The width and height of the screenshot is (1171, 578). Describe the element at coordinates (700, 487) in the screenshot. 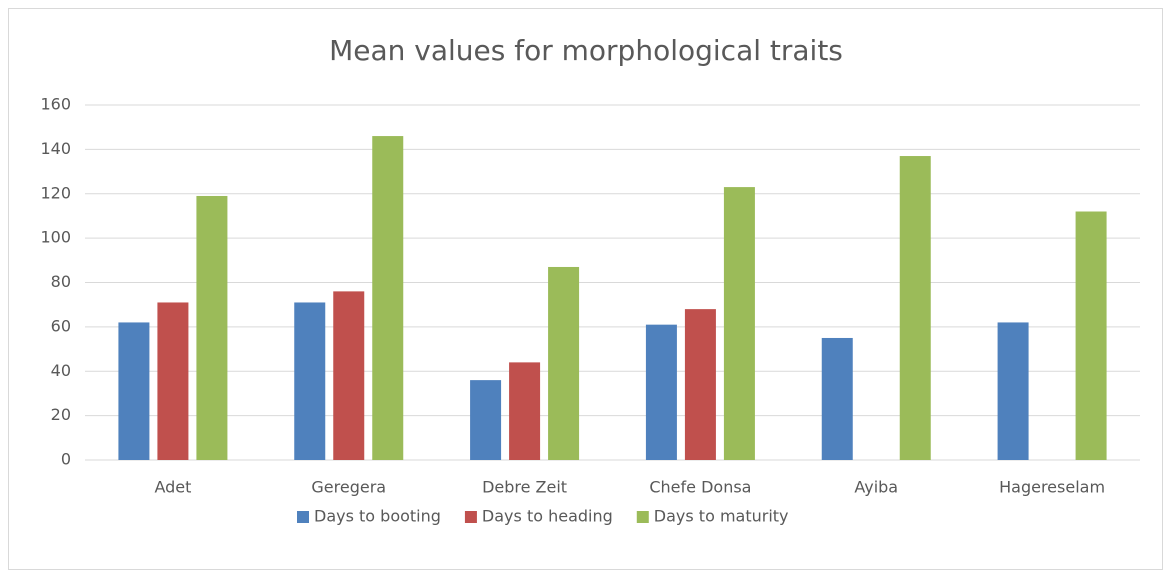

I see `x-tick-label: Chefe Donsa` at that location.